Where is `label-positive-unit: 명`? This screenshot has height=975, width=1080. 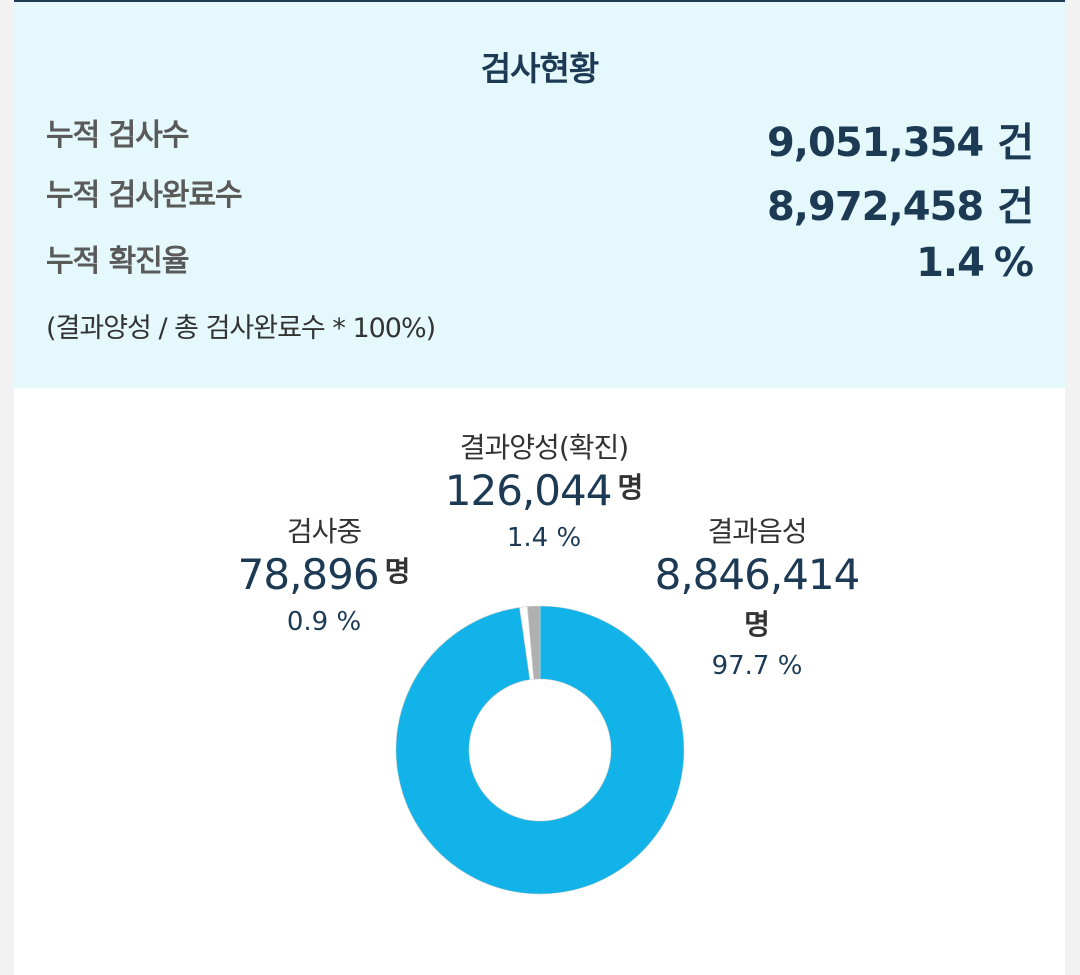
label-positive-unit: 명 is located at coordinates (630, 487).